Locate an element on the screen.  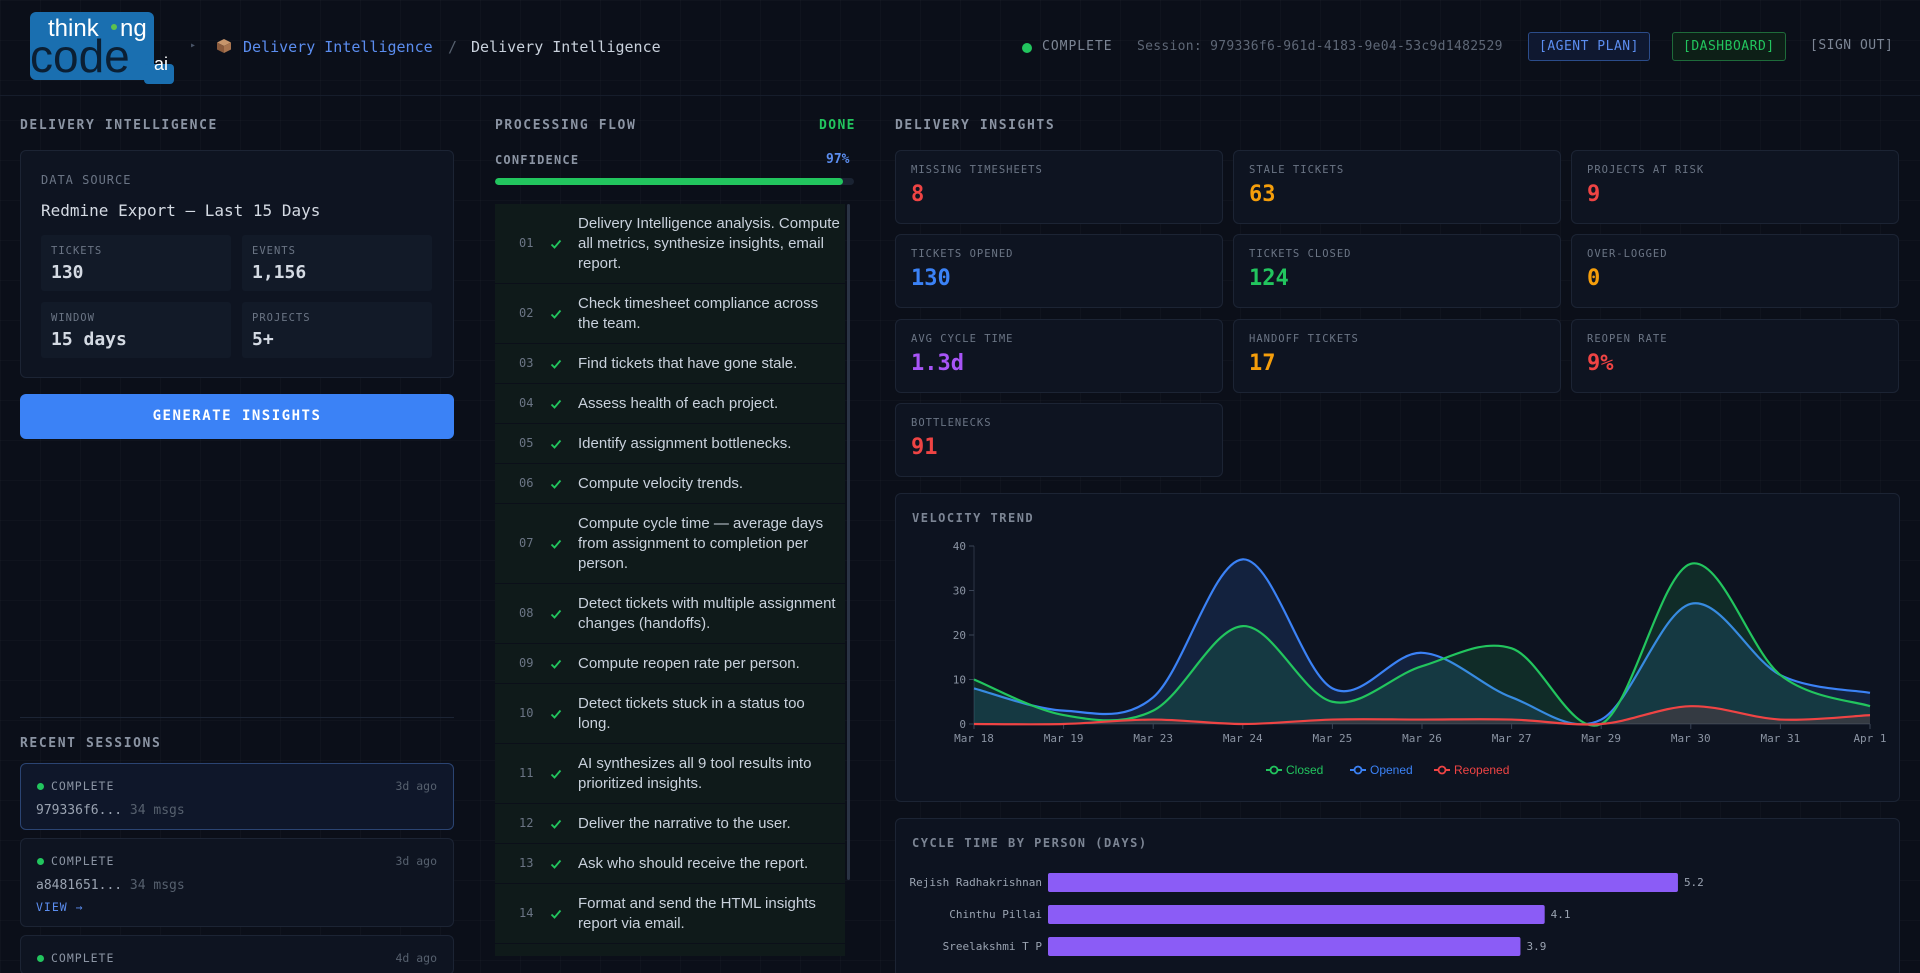
stat-label: EVENTS is located at coordinates (274, 251).